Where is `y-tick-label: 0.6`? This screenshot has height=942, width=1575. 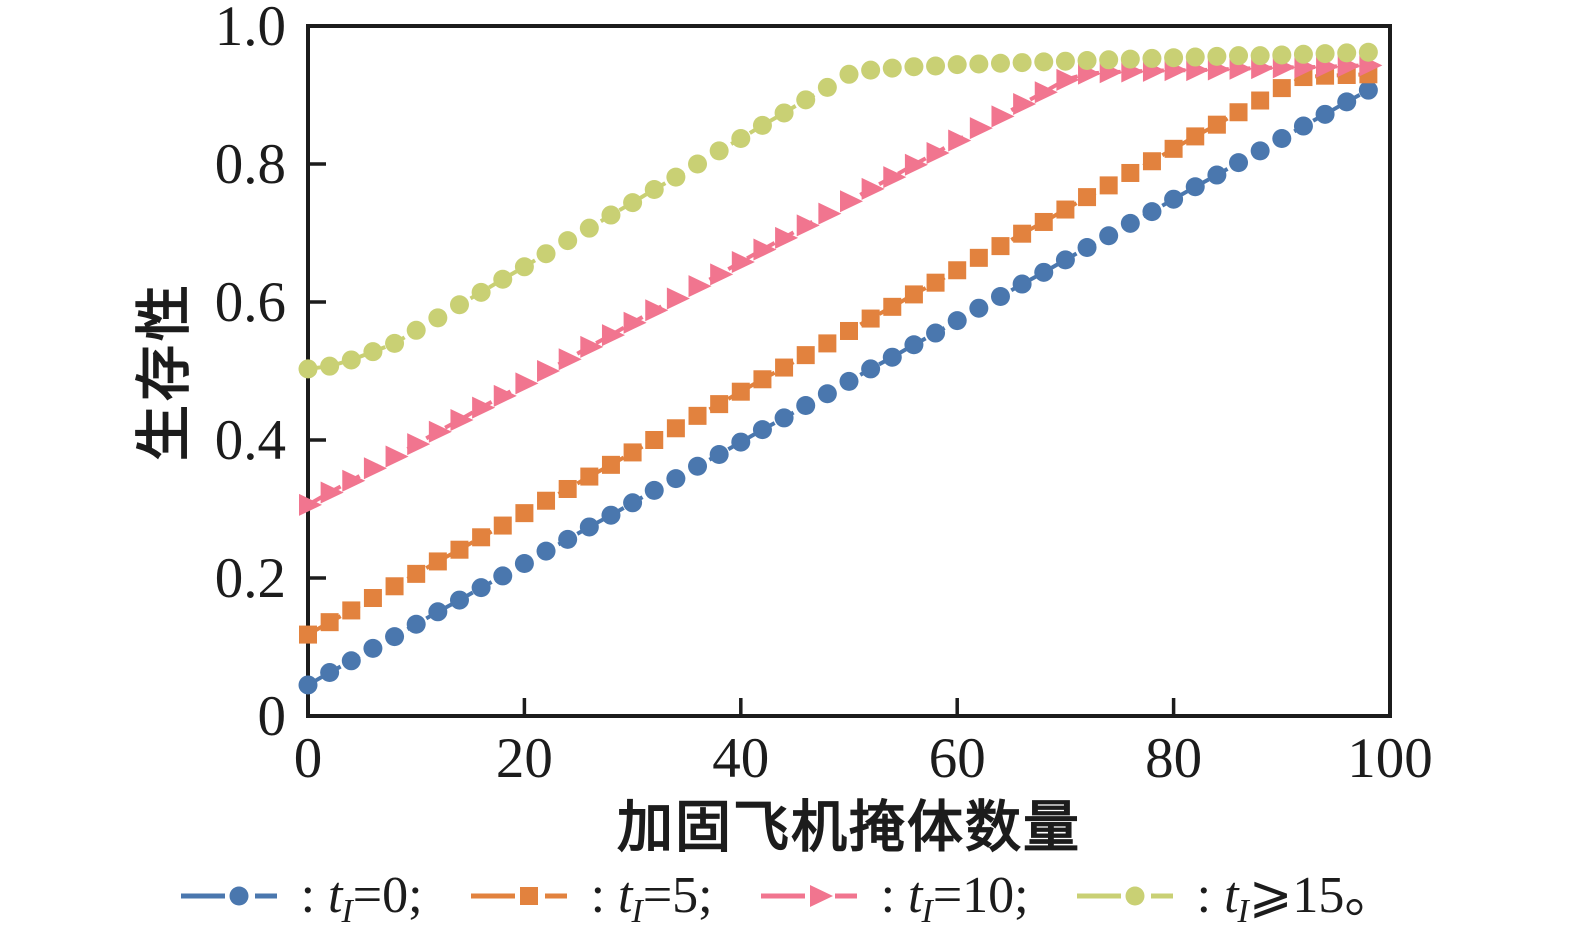
y-tick-label: 0.6 is located at coordinates (250, 302).